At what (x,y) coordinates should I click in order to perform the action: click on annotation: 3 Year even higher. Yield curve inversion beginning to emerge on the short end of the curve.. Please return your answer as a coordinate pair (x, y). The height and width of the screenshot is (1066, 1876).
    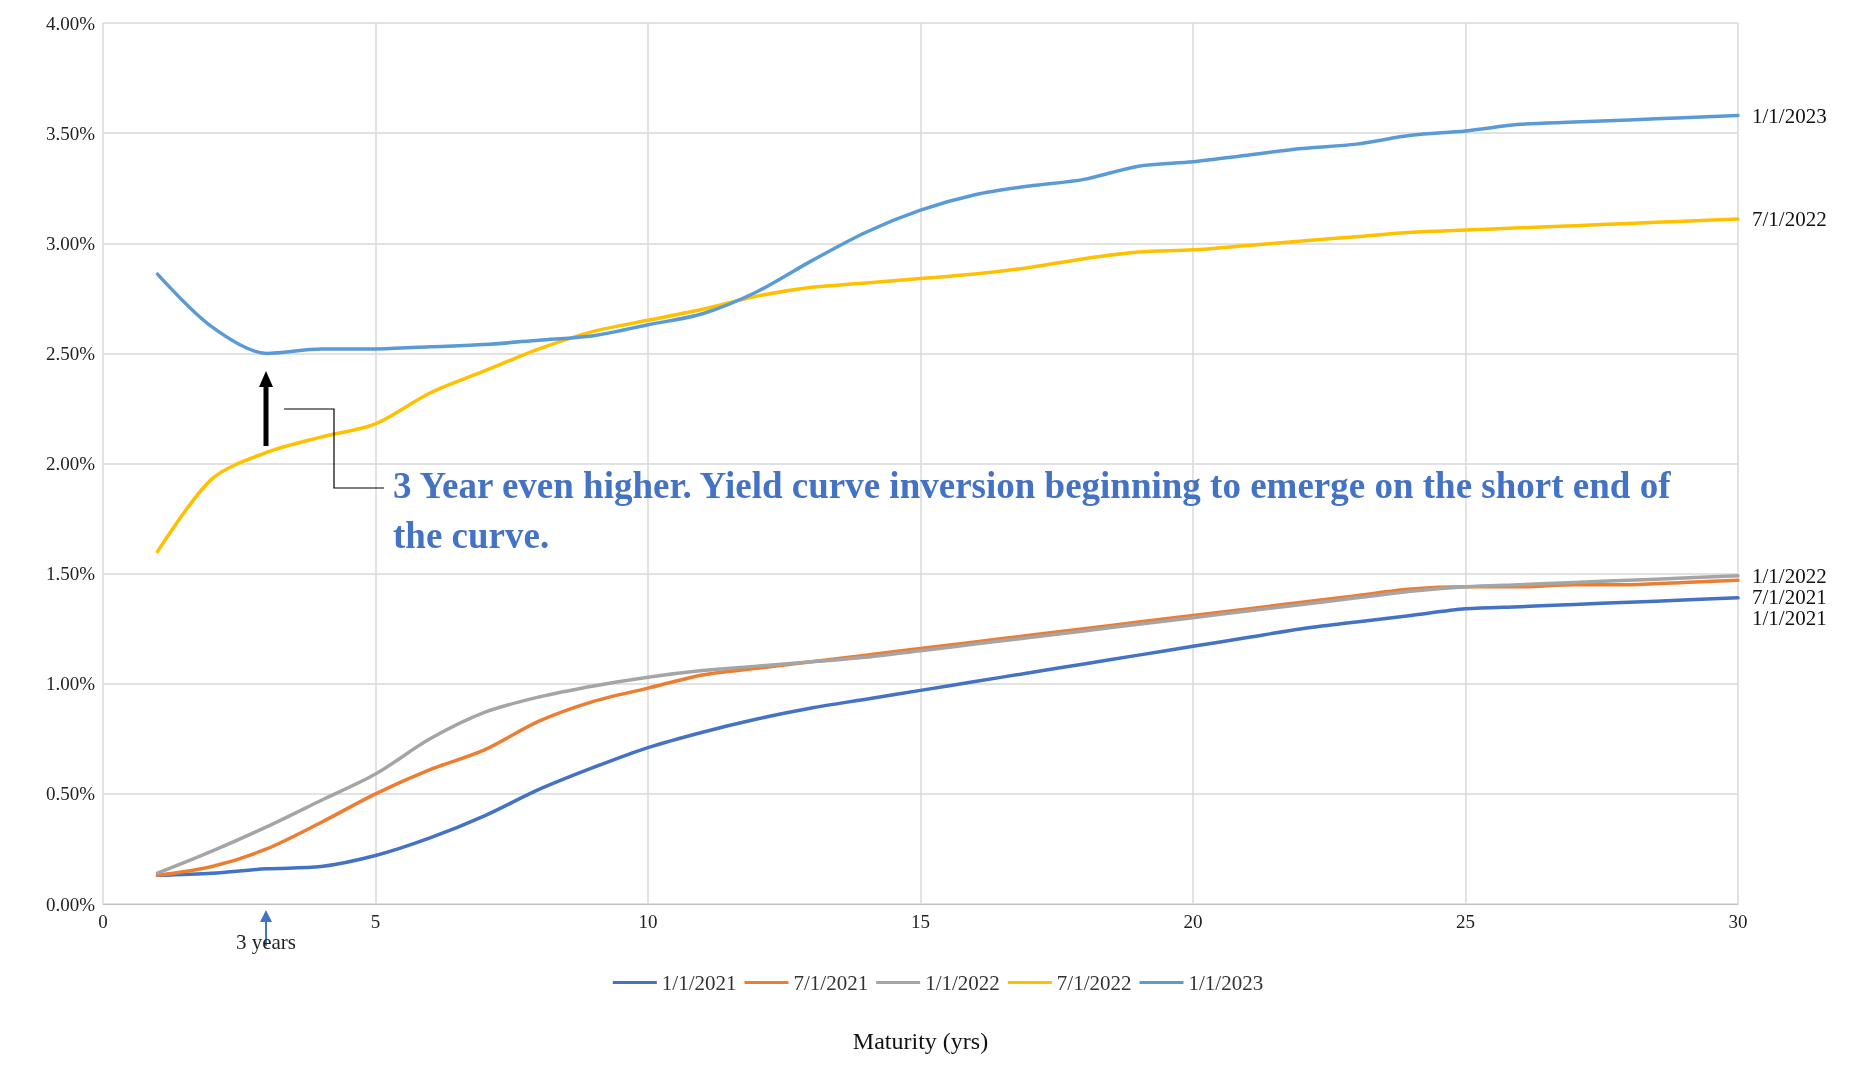
    Looking at the image, I should click on (1032, 511).